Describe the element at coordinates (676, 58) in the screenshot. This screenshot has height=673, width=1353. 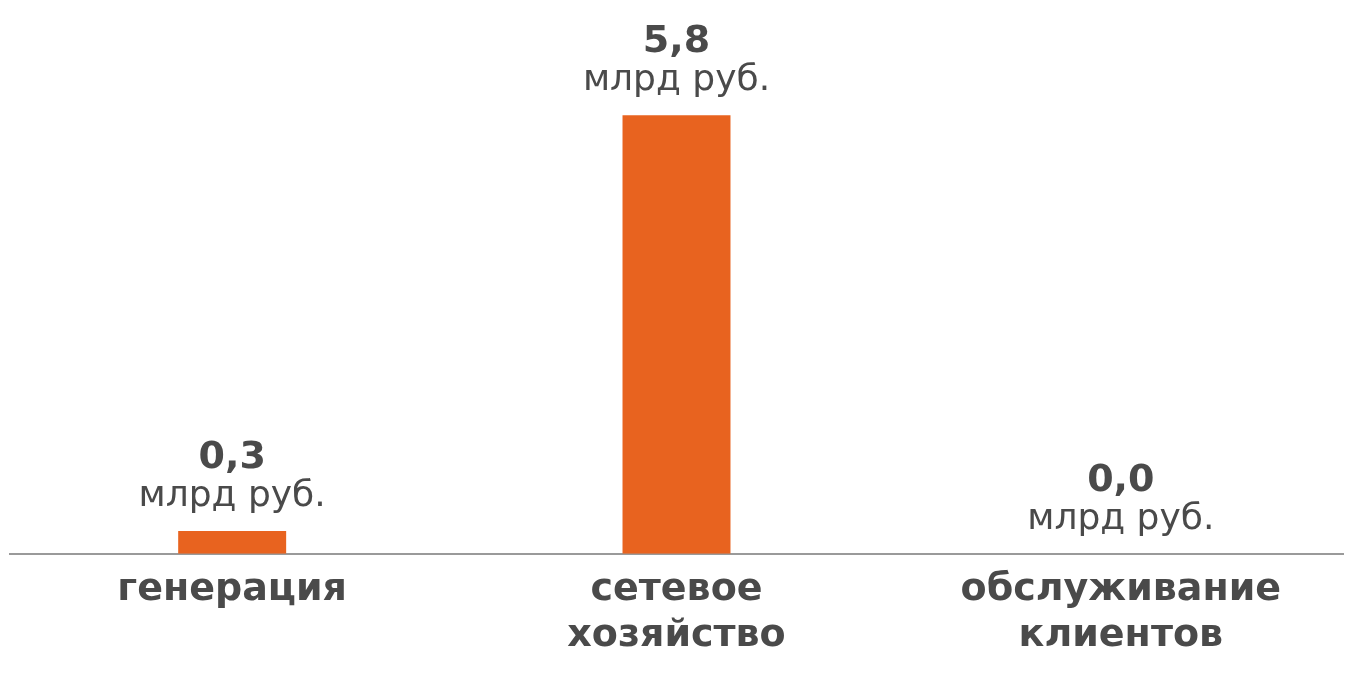
I see `data-label: 5,8 млрд руб.` at that location.